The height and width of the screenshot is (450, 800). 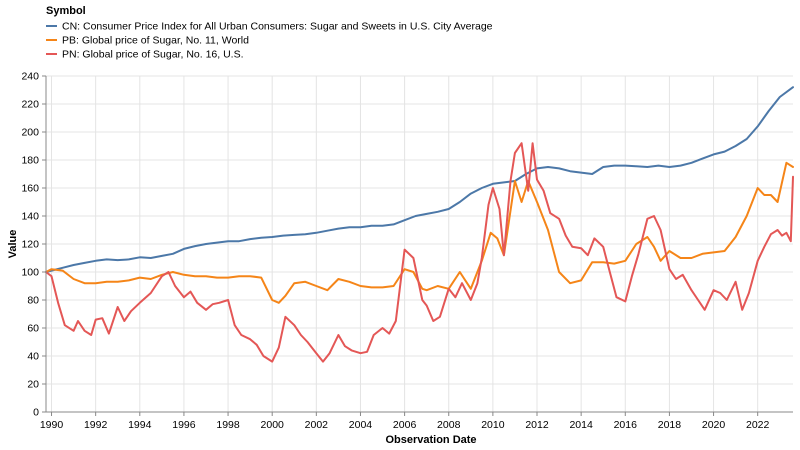 What do you see at coordinates (30, 217) in the screenshot?
I see `y-tick-label-7: 140` at bounding box center [30, 217].